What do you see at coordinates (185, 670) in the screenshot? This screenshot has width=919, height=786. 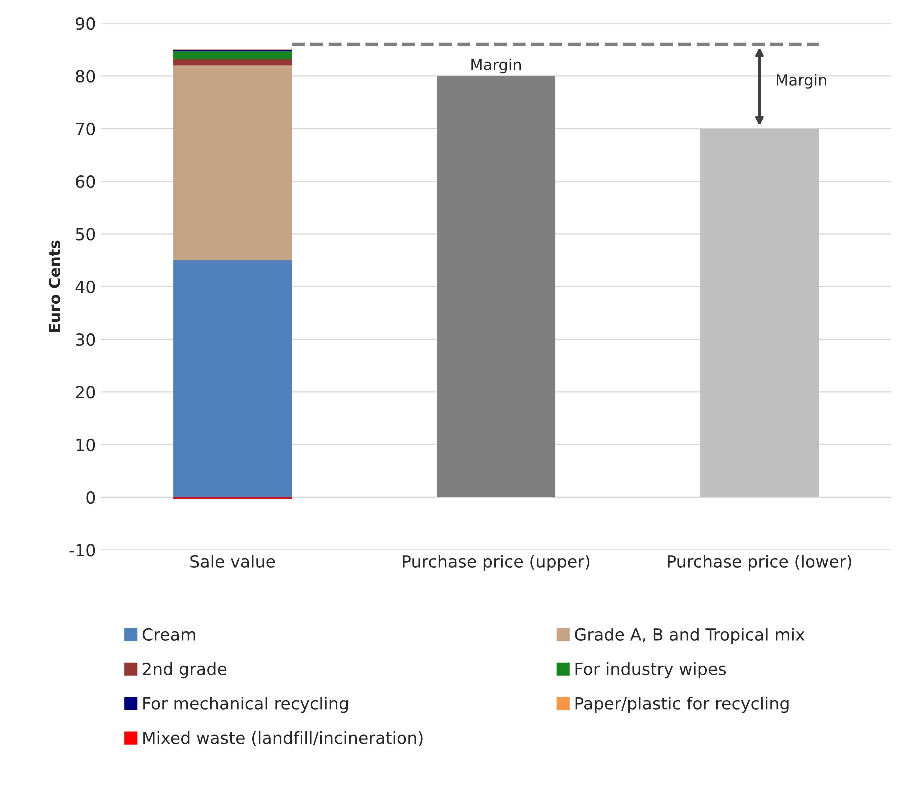 I see `legend-label: 2nd grade` at bounding box center [185, 670].